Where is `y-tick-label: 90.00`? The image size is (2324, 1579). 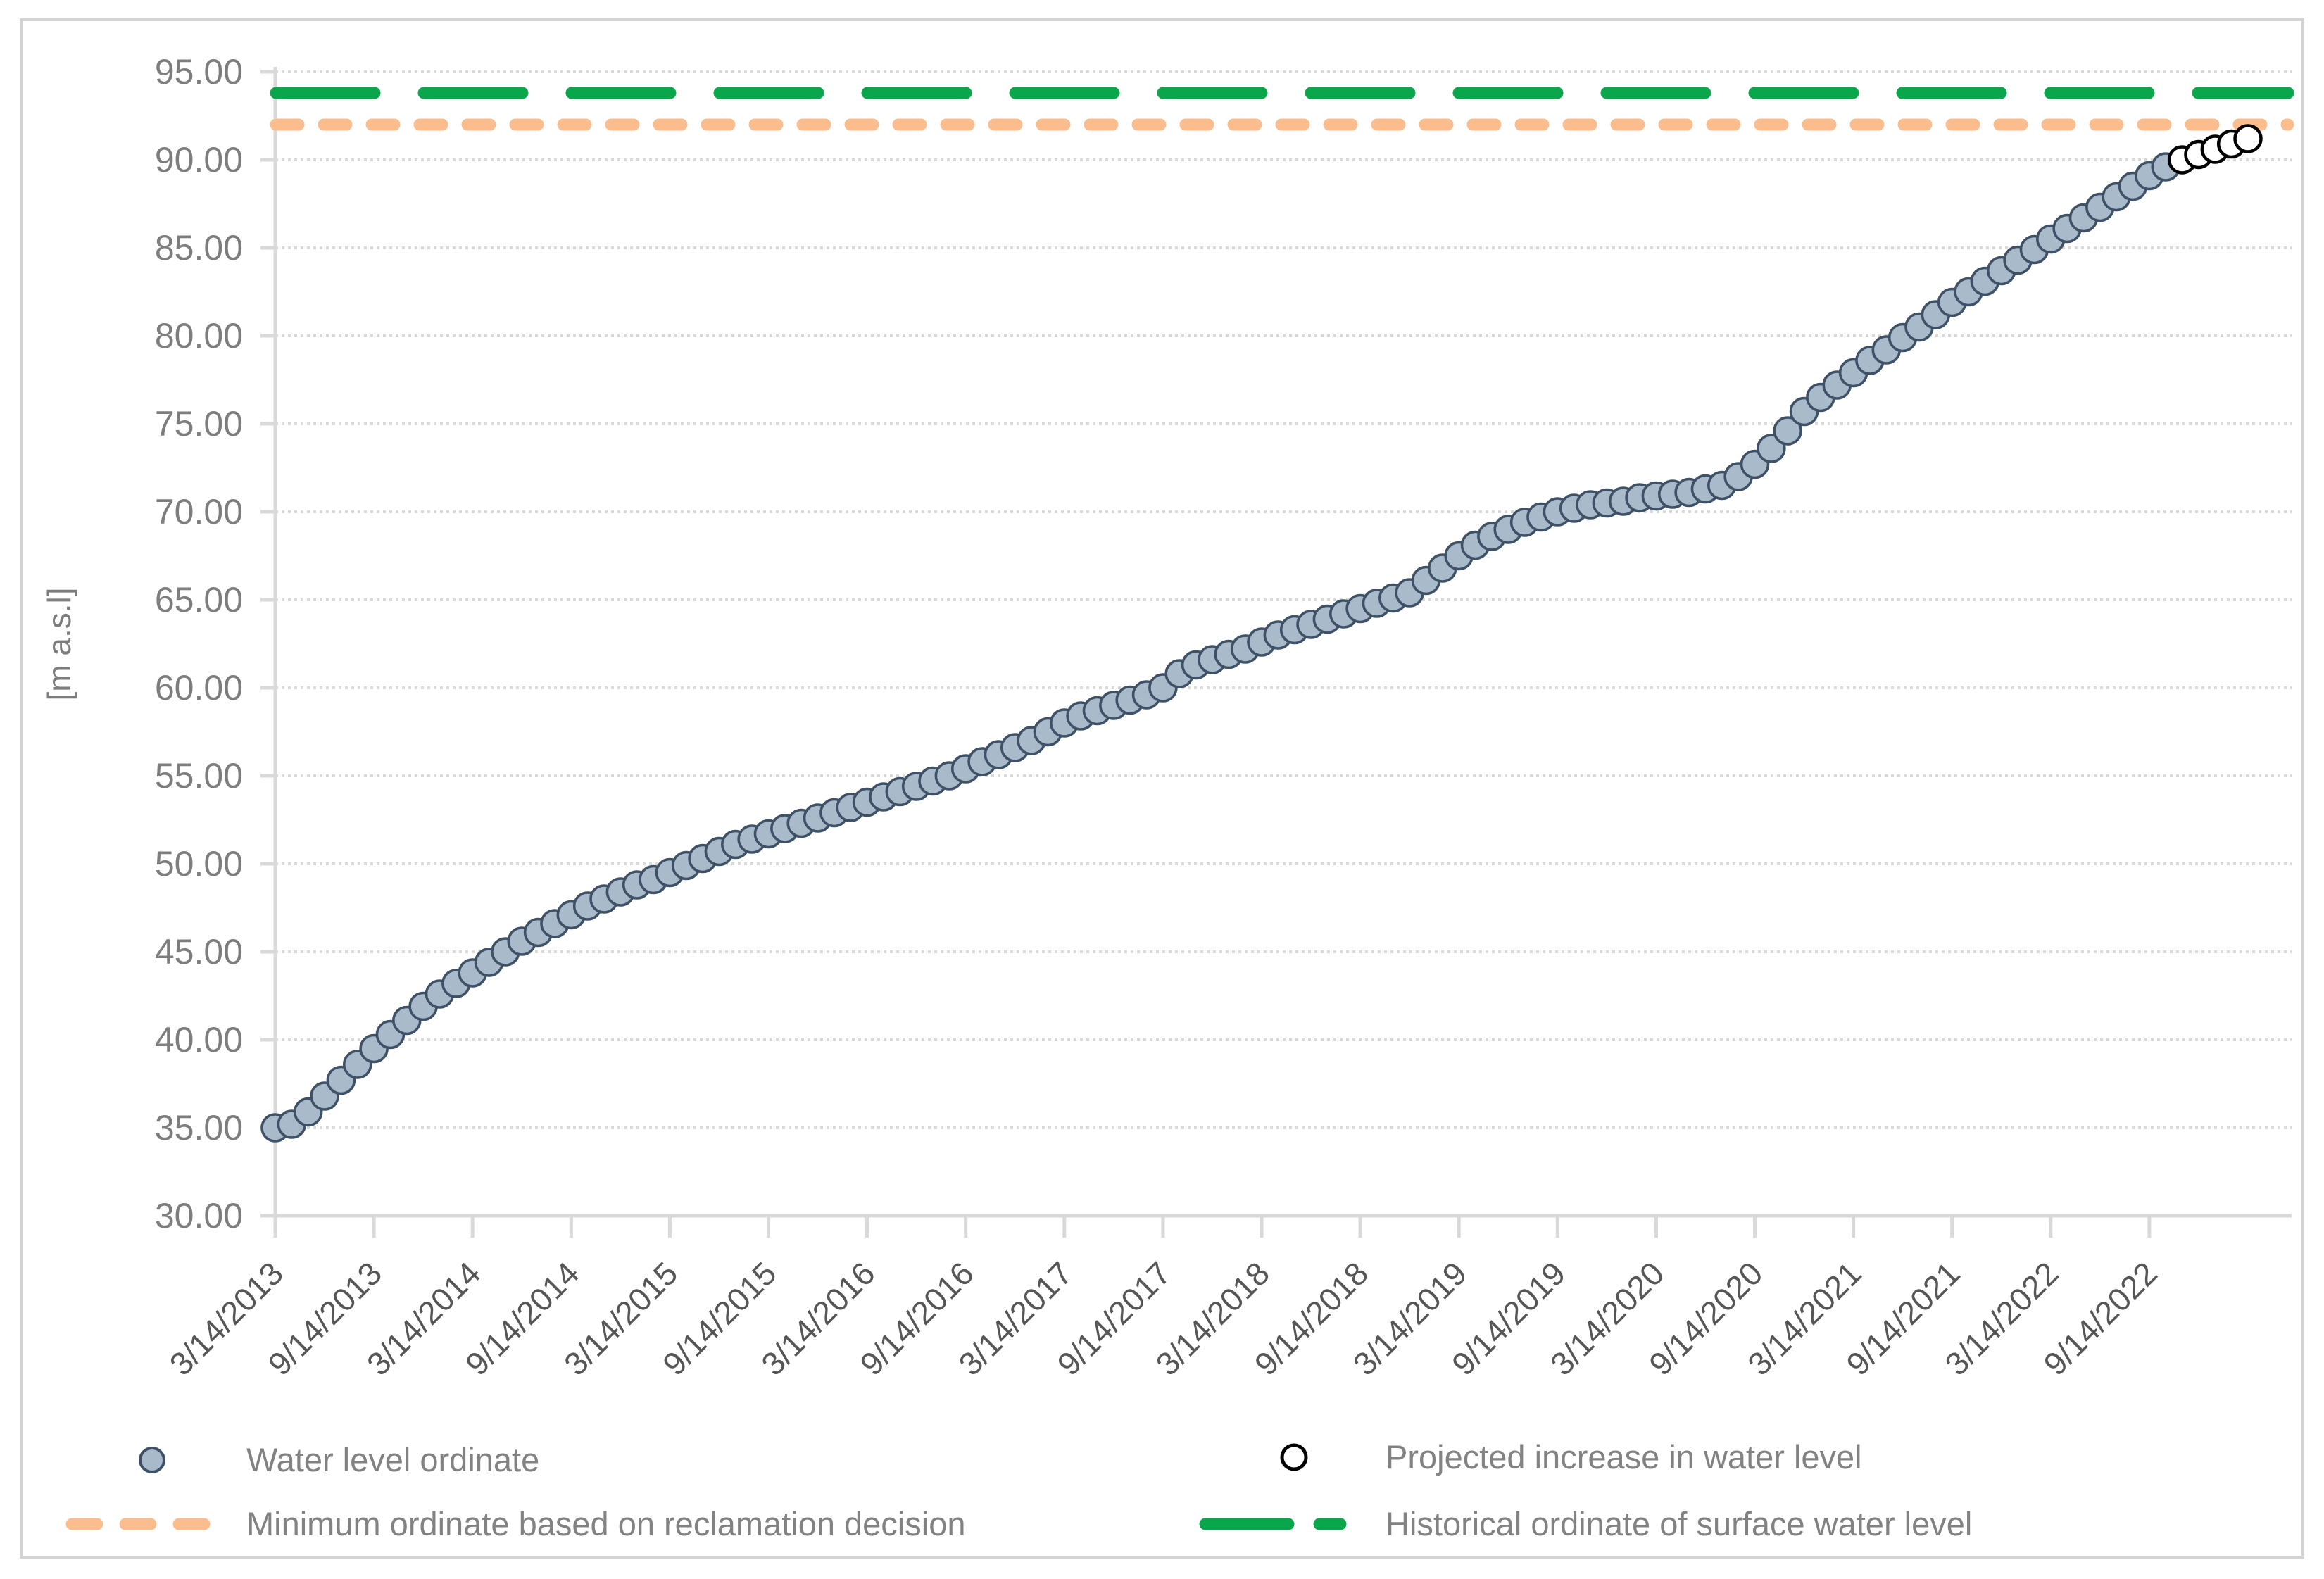
y-tick-label: 90.00 is located at coordinates (199, 160).